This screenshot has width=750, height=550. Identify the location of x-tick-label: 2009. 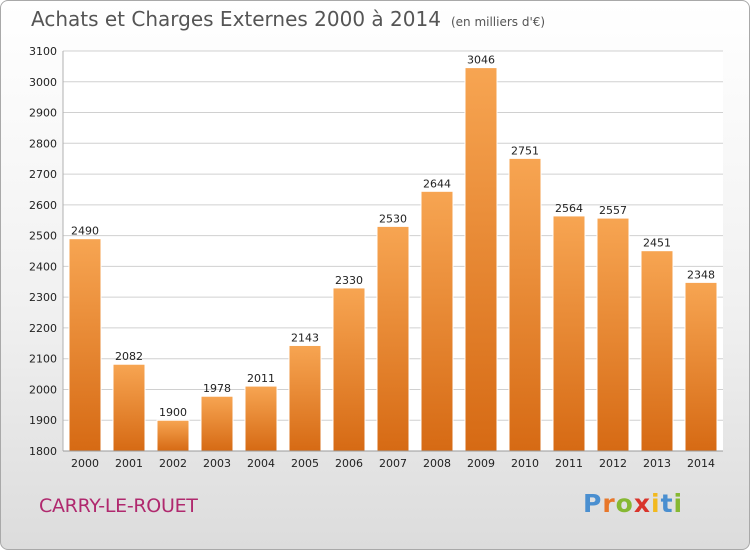
(481, 463).